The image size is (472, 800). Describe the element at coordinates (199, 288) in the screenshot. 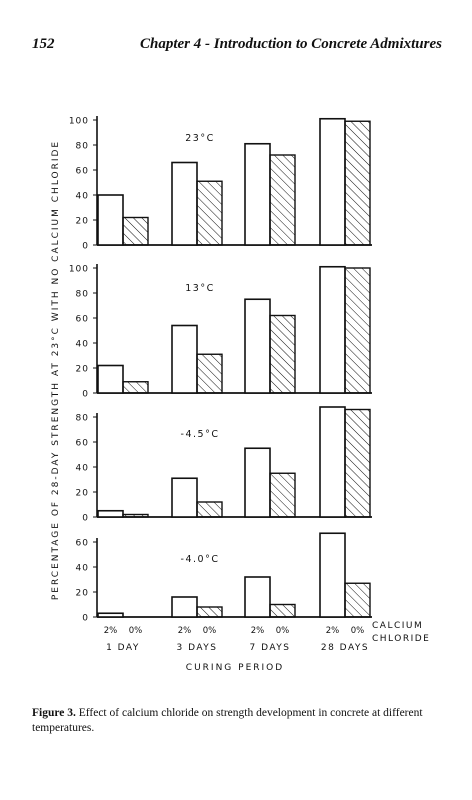

I see `temperature-label-1: 13°C` at that location.